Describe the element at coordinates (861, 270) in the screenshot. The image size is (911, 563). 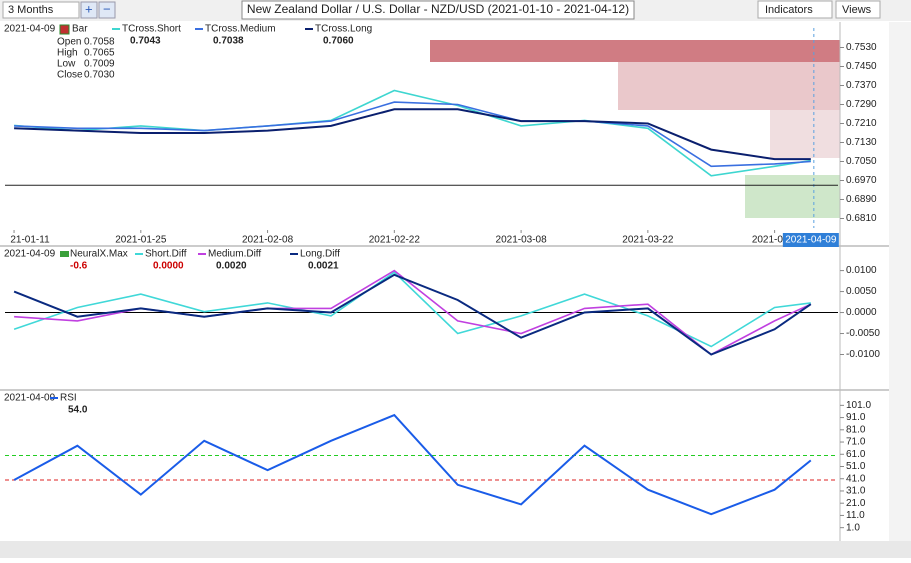
I see `y-tick-label: 0.0100` at that location.